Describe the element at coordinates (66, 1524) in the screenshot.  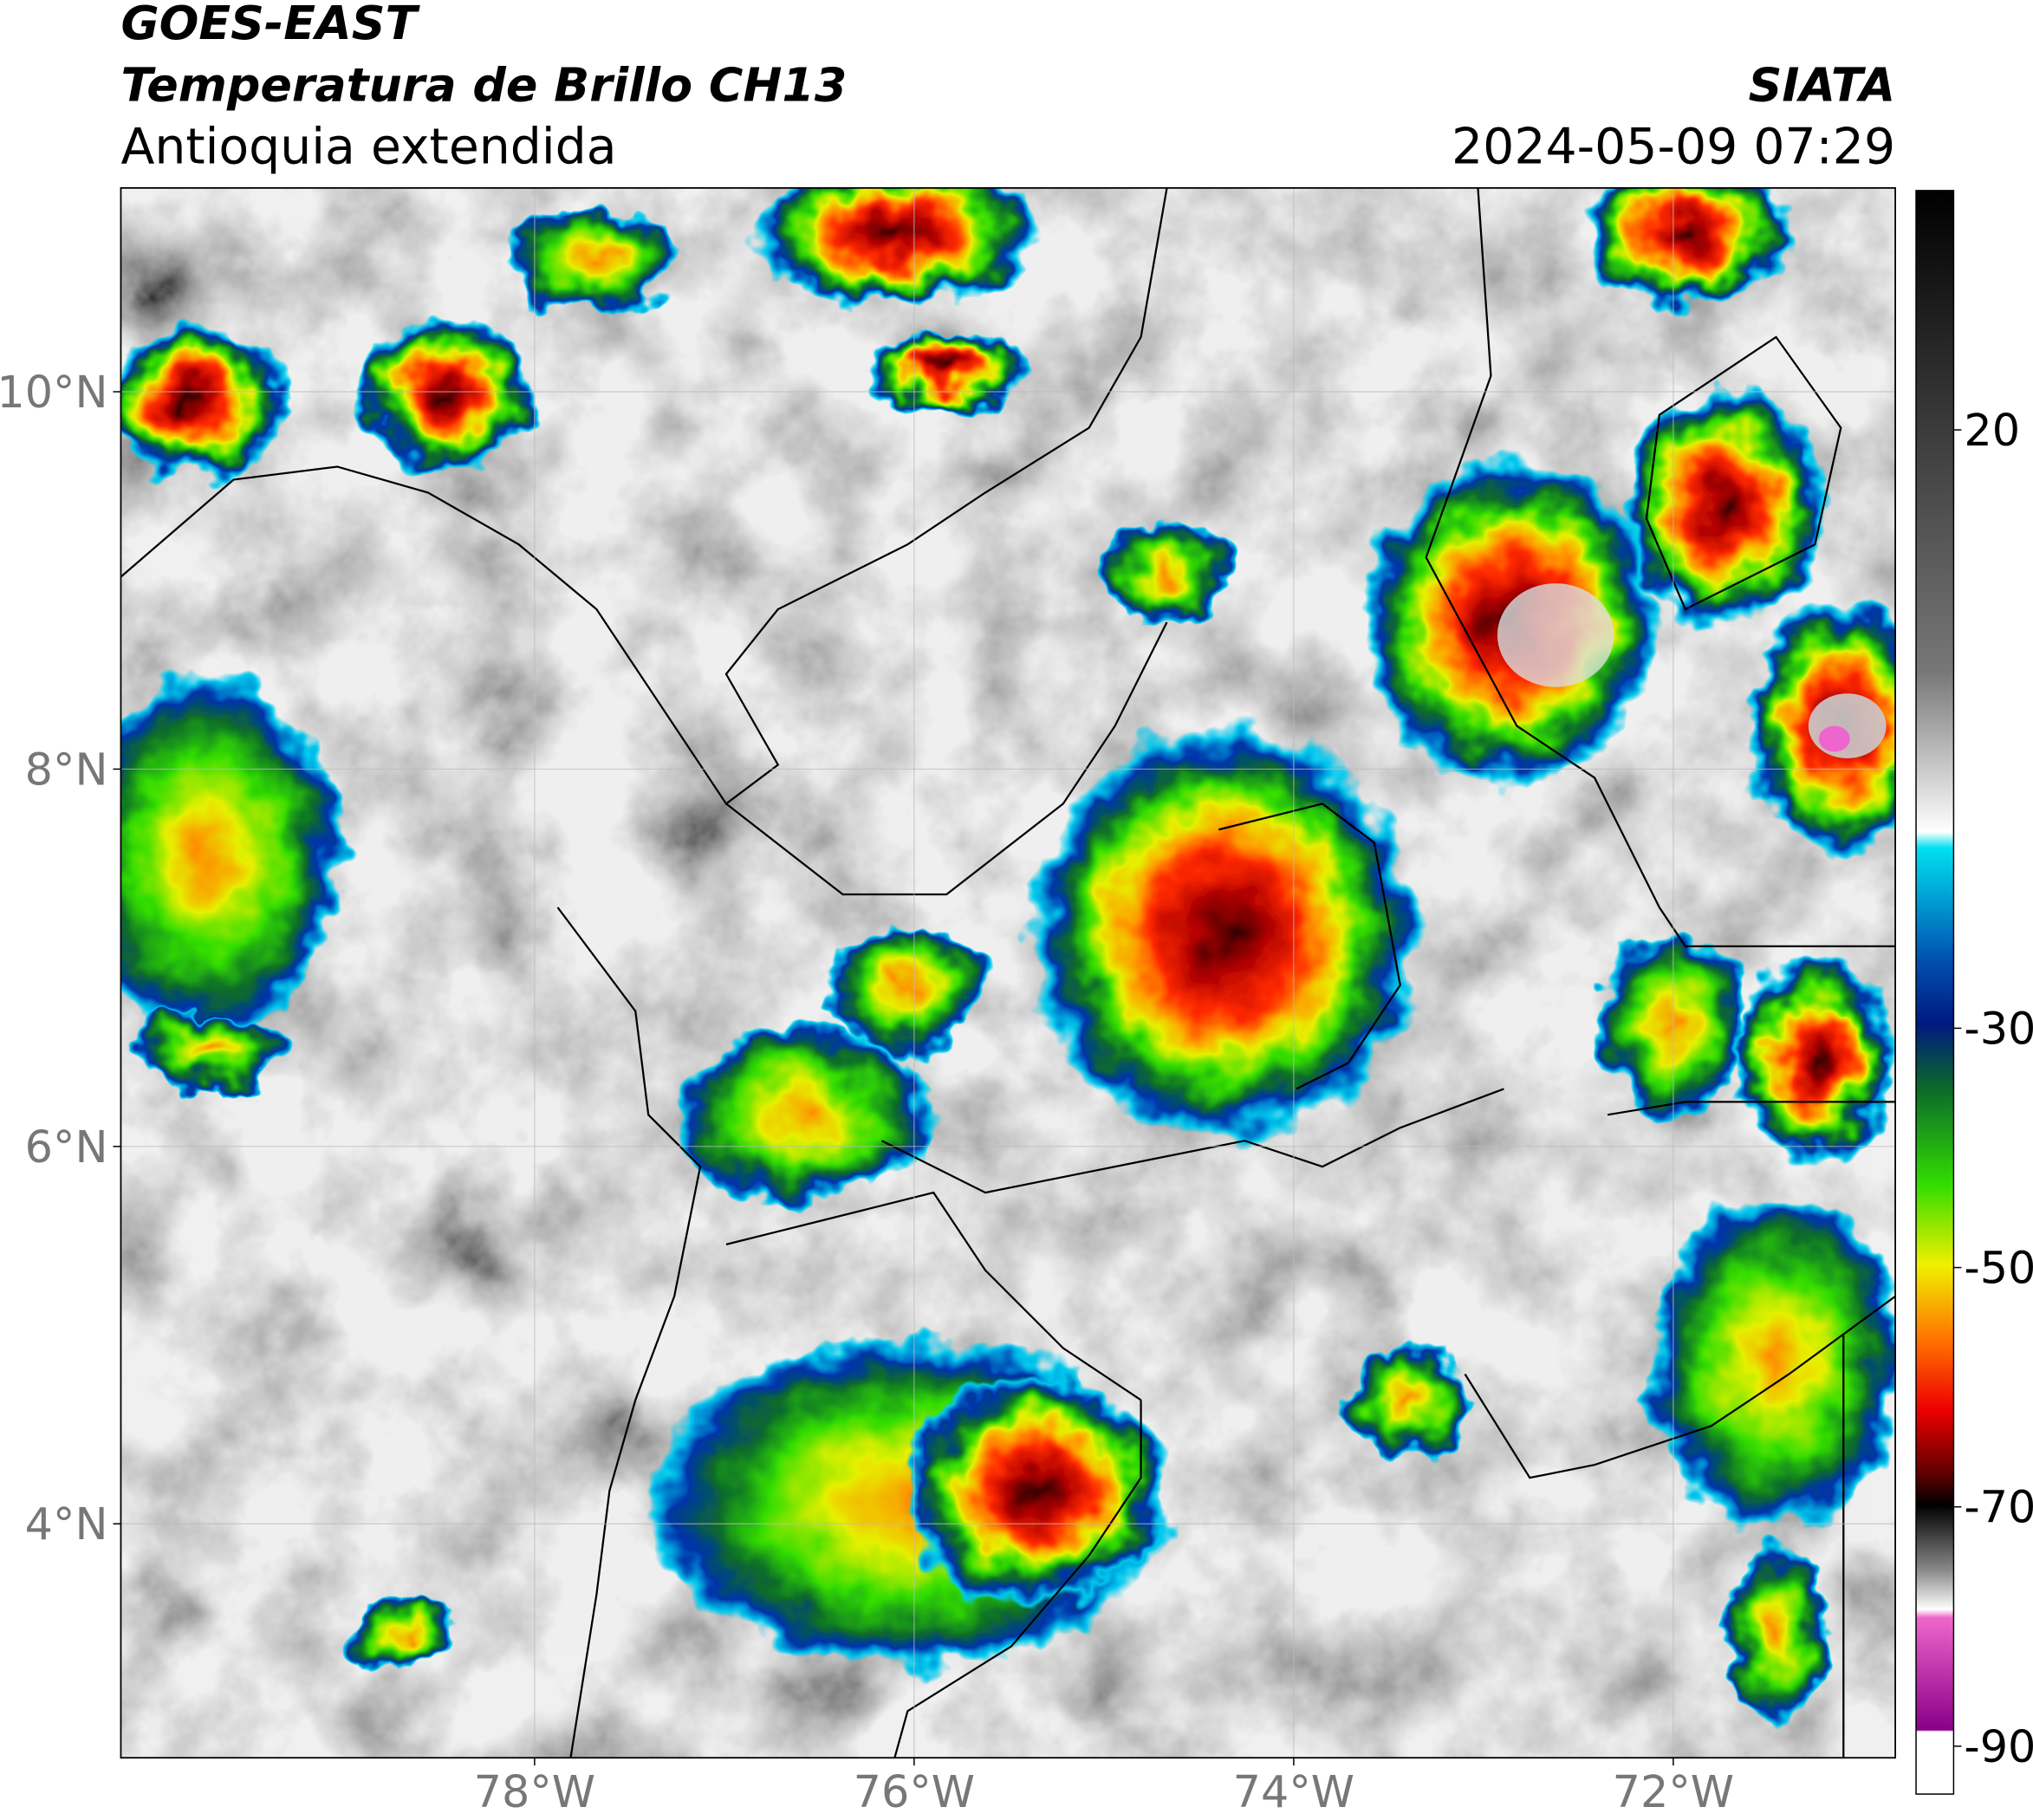
I see `y-tick-label: 4°N` at that location.